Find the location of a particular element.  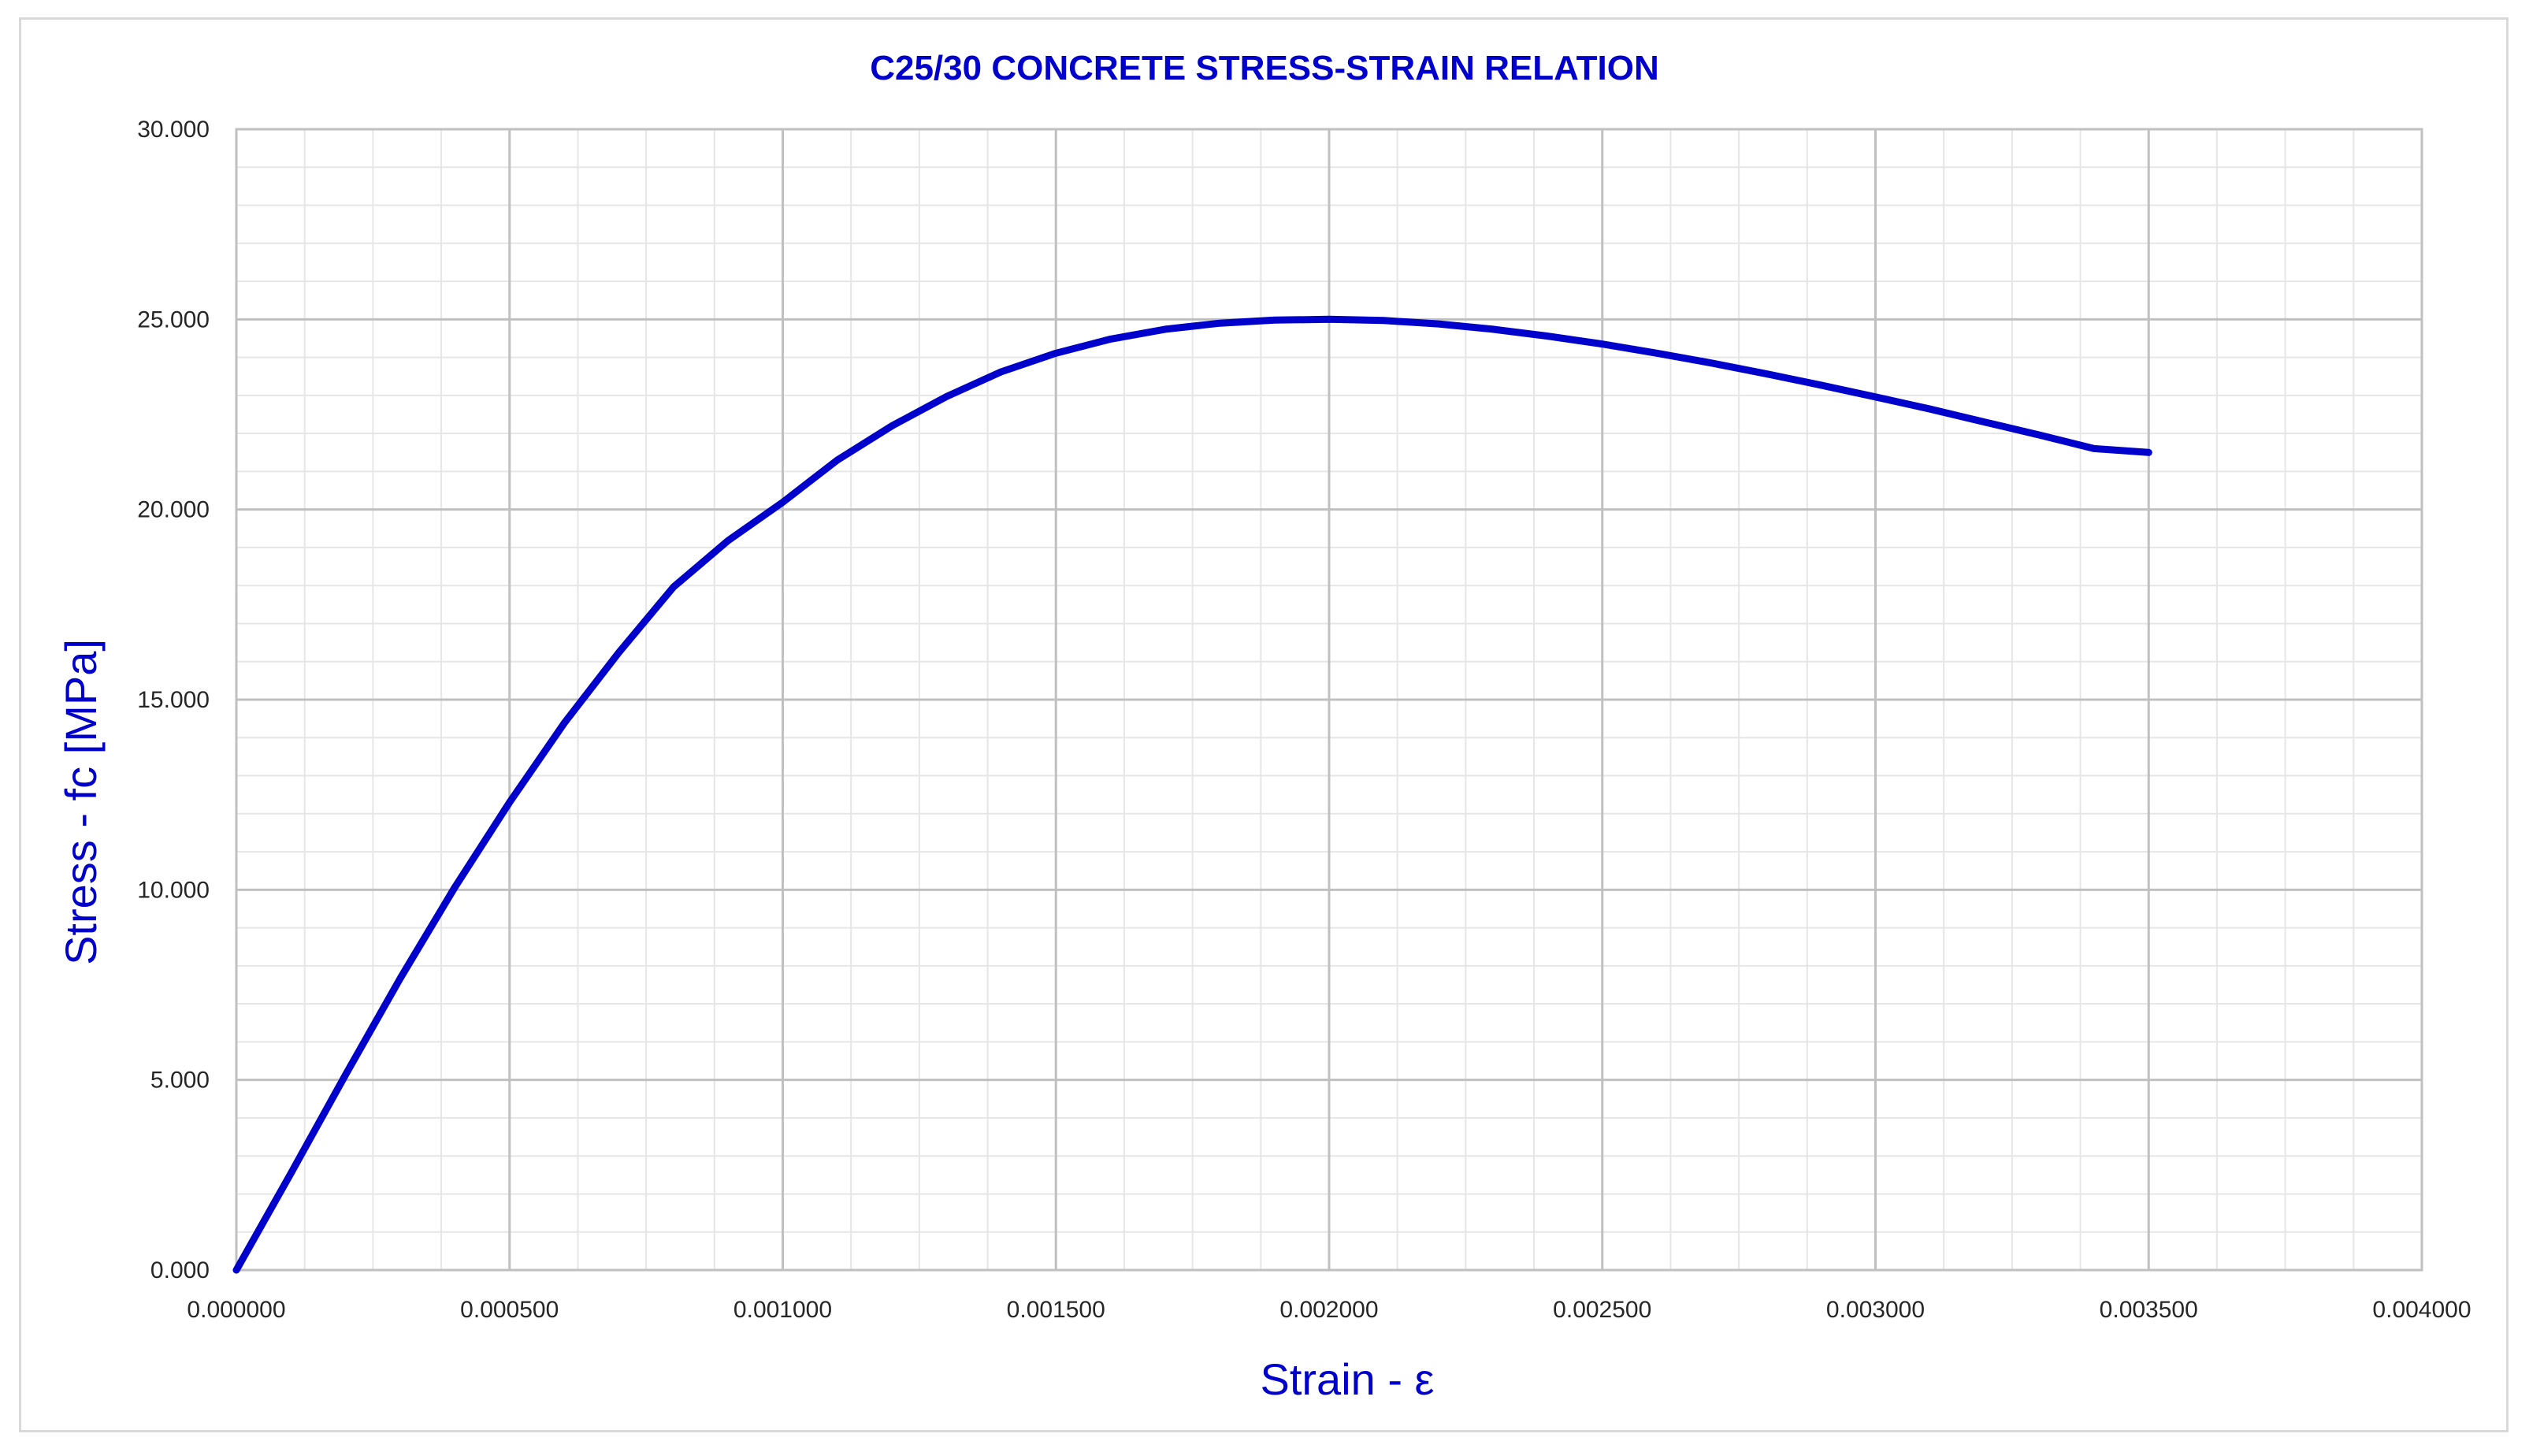

x-tick-label: 0.004000 is located at coordinates (2421, 1310).